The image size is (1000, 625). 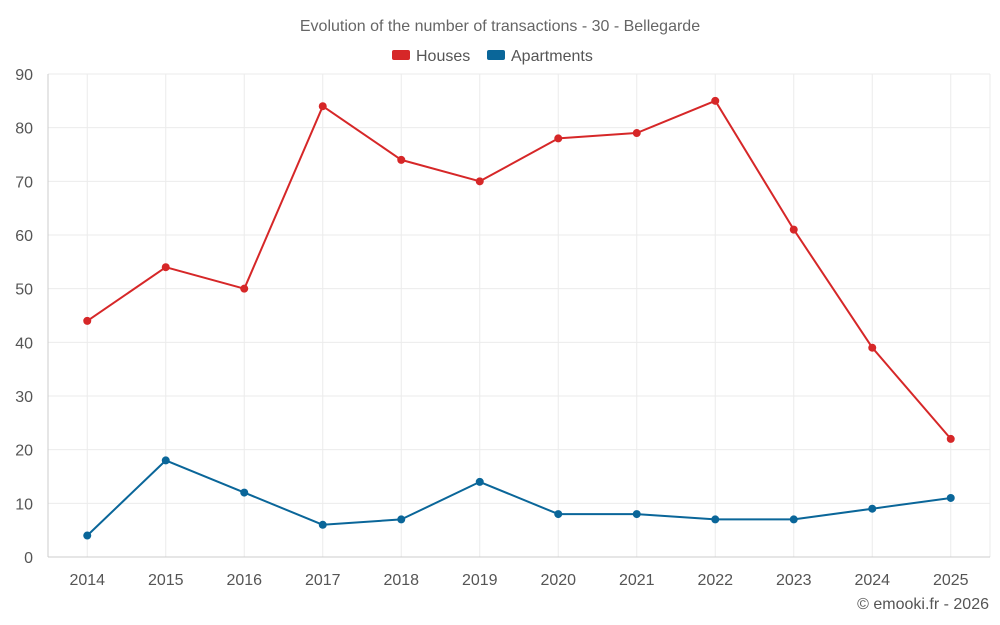 I want to click on series-apartments, so click(x=519, y=498).